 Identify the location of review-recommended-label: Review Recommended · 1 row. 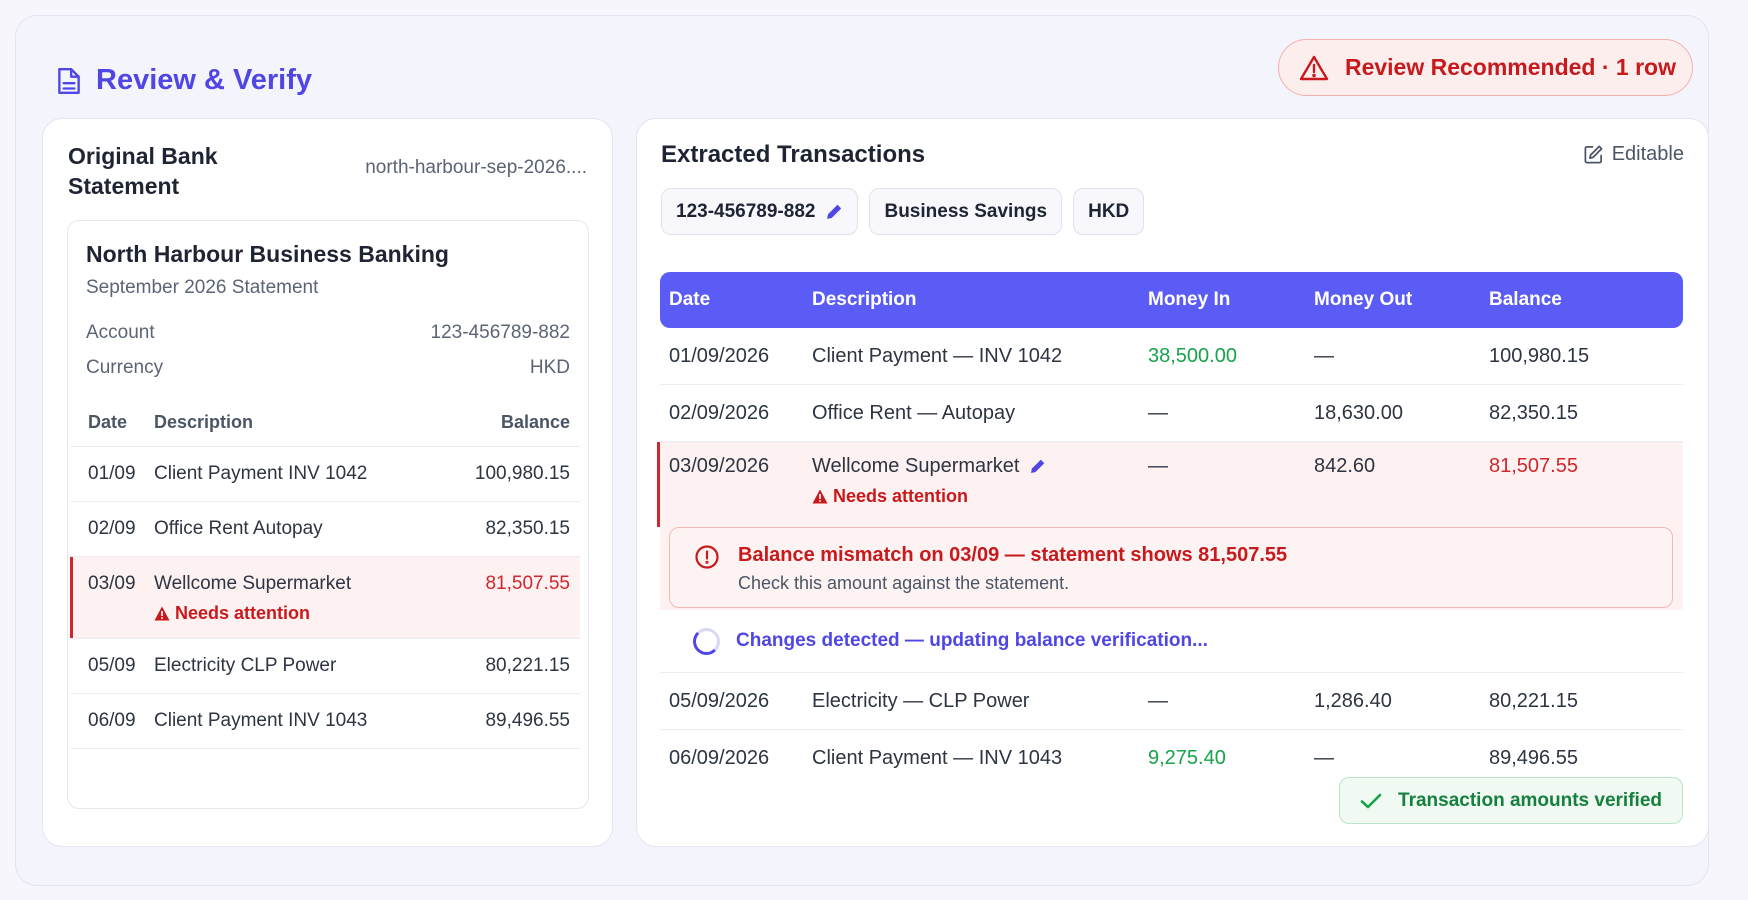
(1510, 67).